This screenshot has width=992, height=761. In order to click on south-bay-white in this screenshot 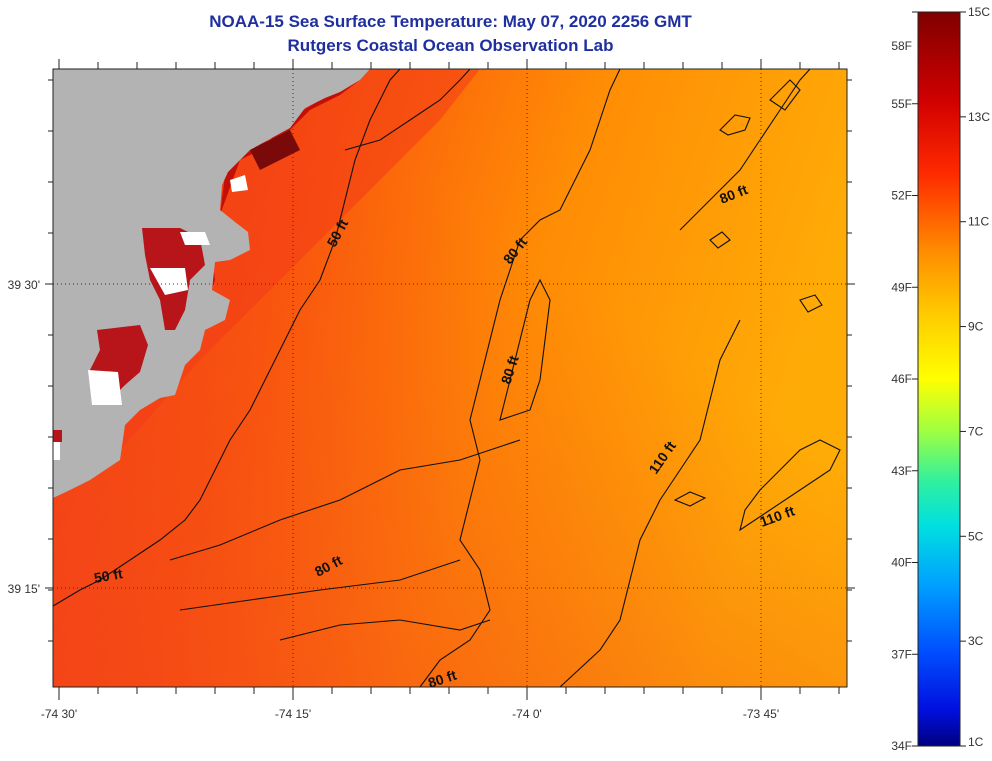, I will do `click(105, 387)`.